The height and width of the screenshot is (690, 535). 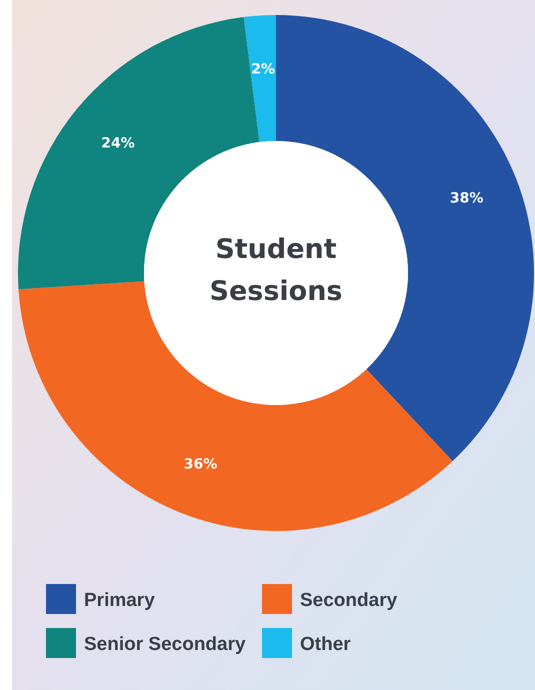 What do you see at coordinates (120, 600) in the screenshot?
I see `legend-label: Primary` at bounding box center [120, 600].